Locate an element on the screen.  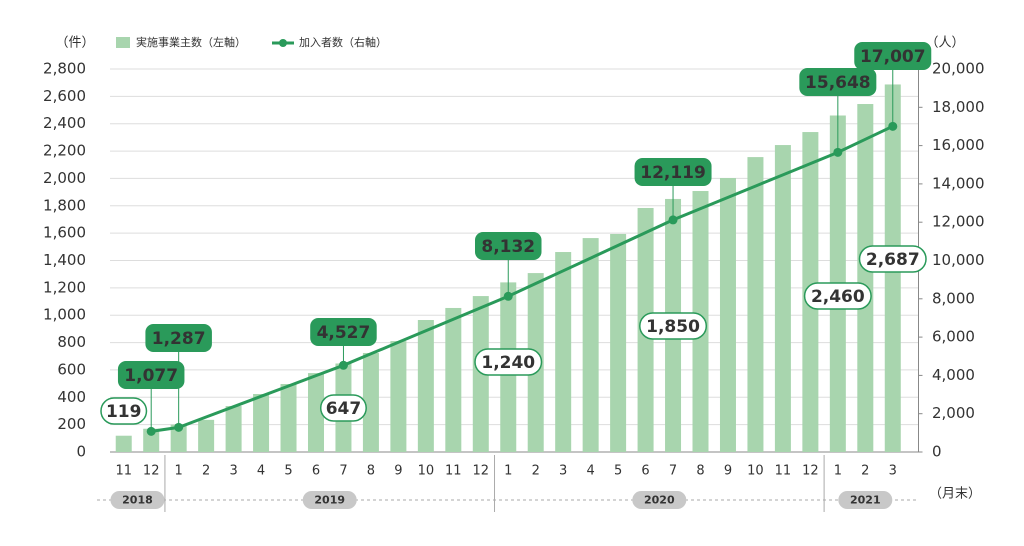
y2-tick-label: 16,000 is located at coordinates (958, 145).